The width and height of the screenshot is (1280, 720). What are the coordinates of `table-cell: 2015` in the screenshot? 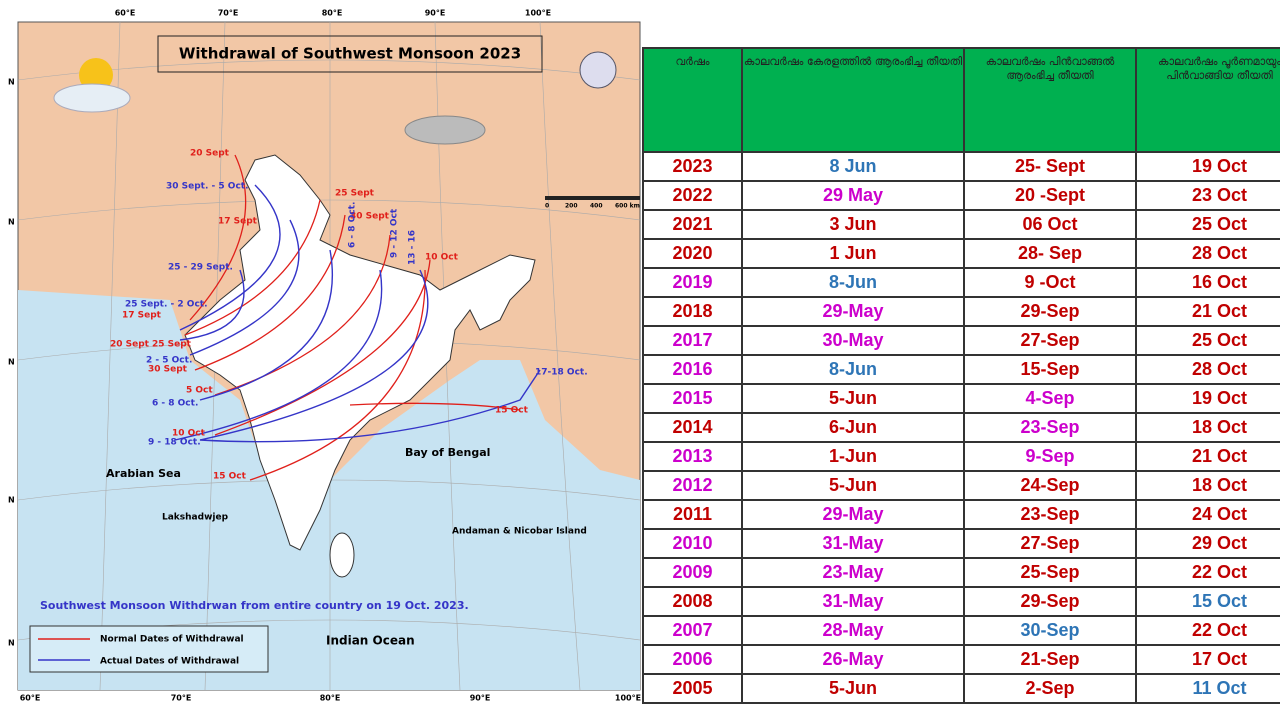 It's located at (692, 398).